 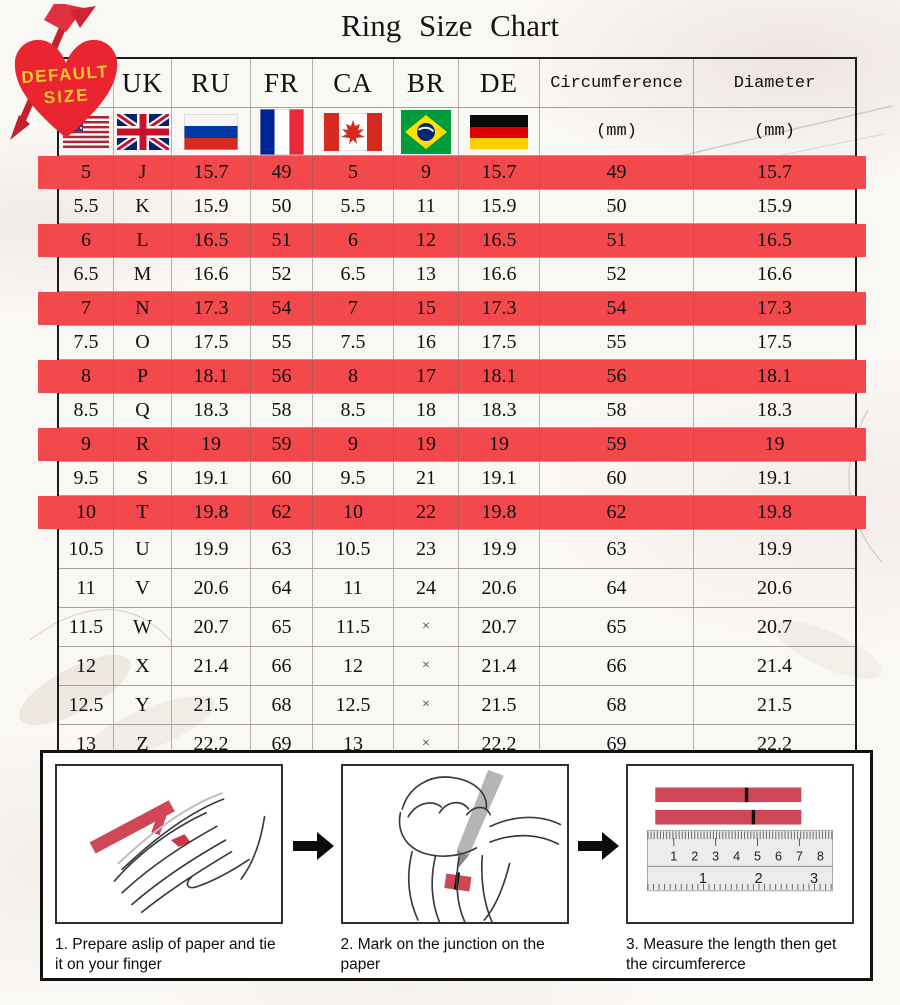 I want to click on table-cell: W, so click(x=143, y=627).